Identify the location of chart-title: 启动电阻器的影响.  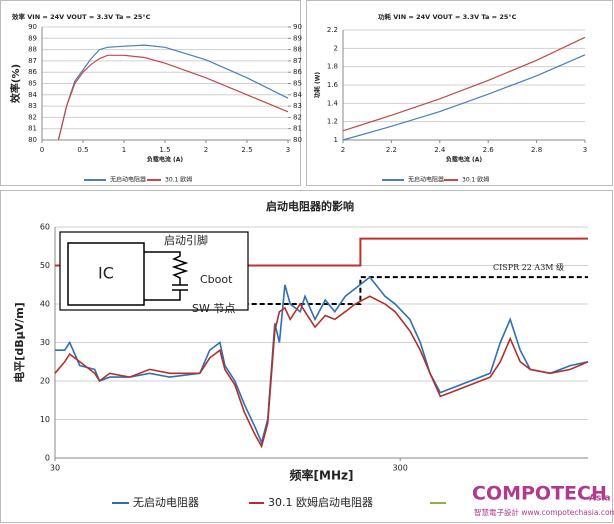
(310, 206).